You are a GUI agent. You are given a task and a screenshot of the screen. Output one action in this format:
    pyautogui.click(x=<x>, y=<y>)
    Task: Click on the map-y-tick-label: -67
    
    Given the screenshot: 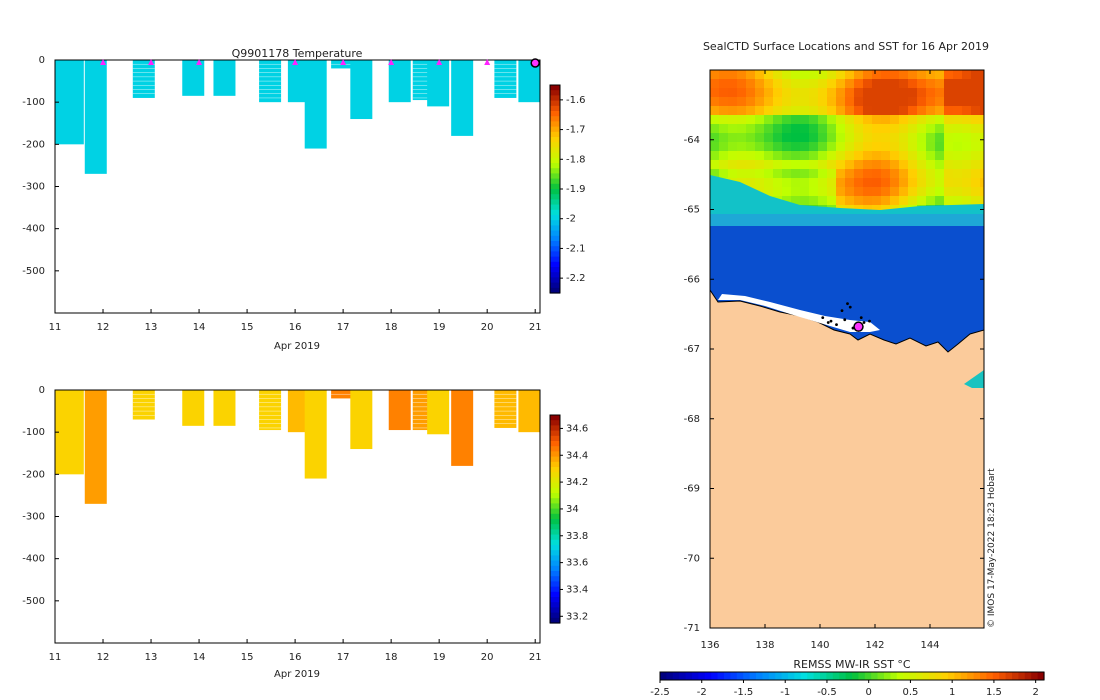 What is the action you would take?
    pyautogui.click(x=692, y=349)
    